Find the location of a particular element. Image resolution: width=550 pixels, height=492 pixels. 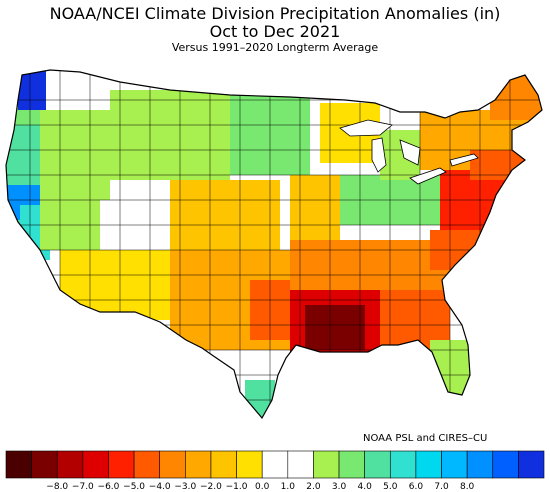

division-very-wet is located at coordinates (32, 90).